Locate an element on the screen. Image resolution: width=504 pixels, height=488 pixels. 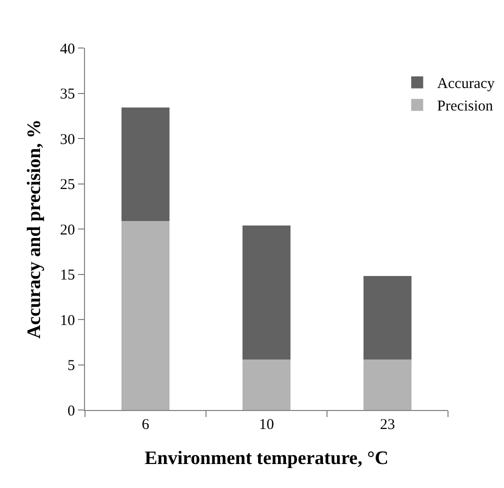
y-tick-label: 25 is located at coordinates (67, 185).